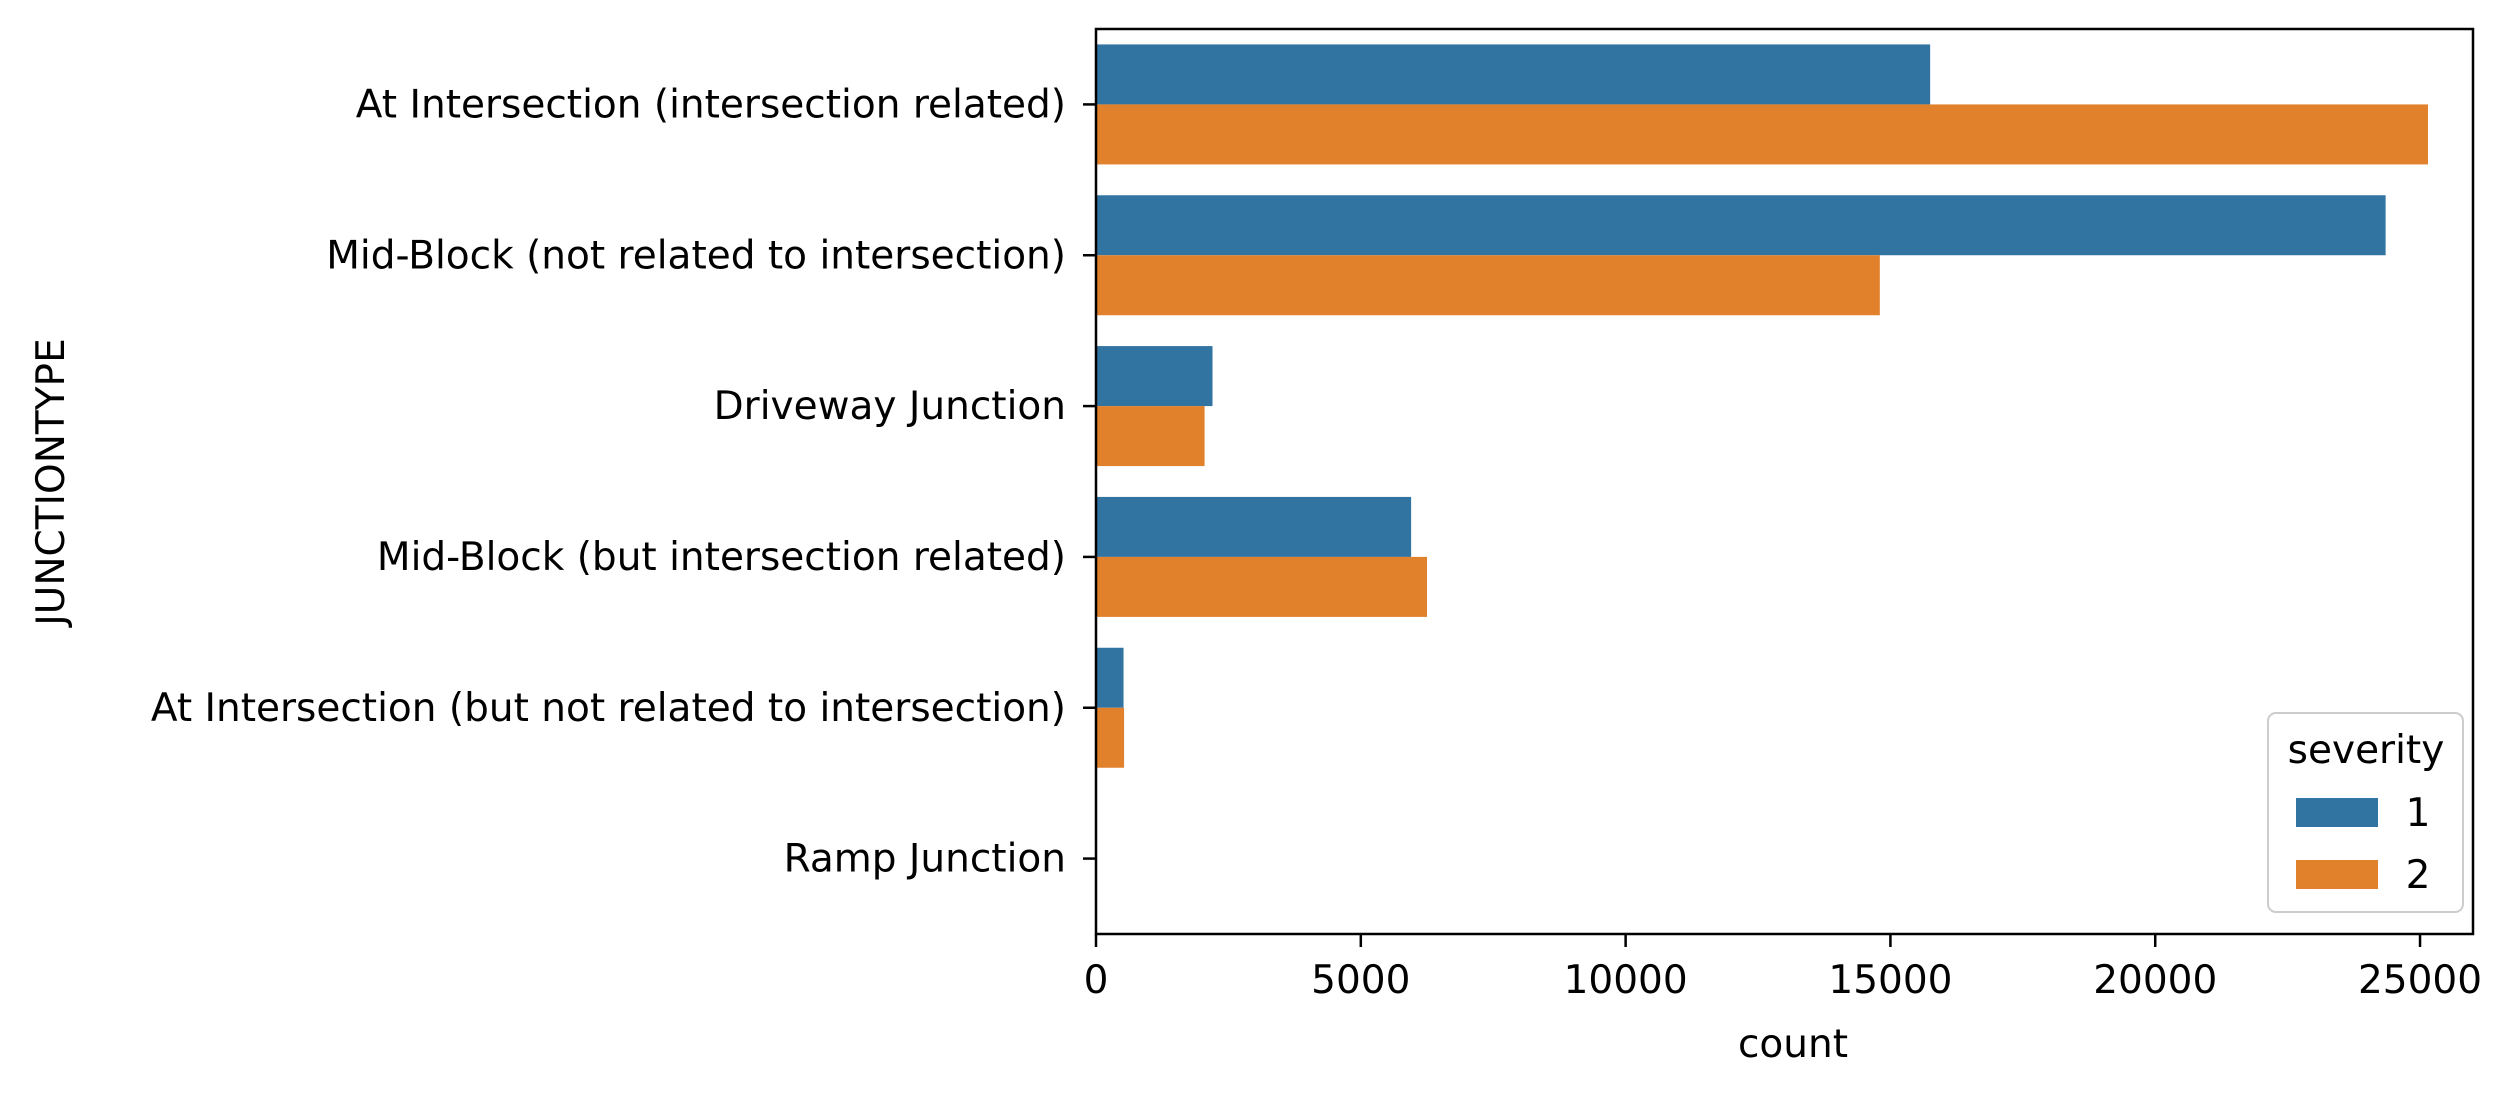  Describe the element at coordinates (2155, 980) in the screenshot. I see `x-tick-label-20000: 20000` at that location.